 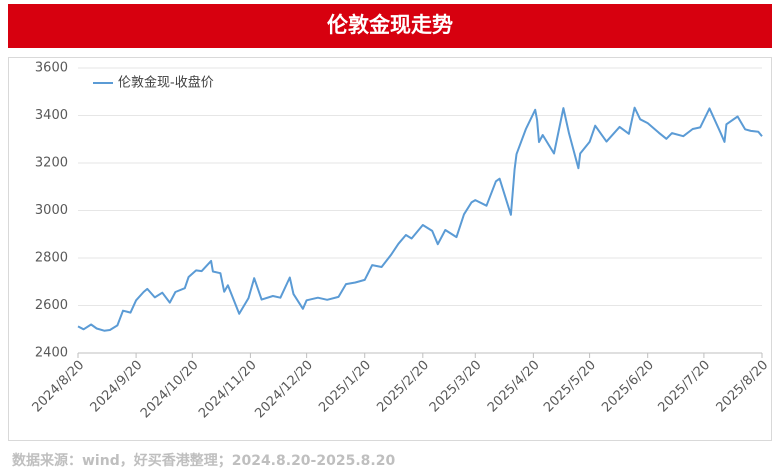 I want to click on chart-title: 伦敦金现走势, so click(x=390, y=25).